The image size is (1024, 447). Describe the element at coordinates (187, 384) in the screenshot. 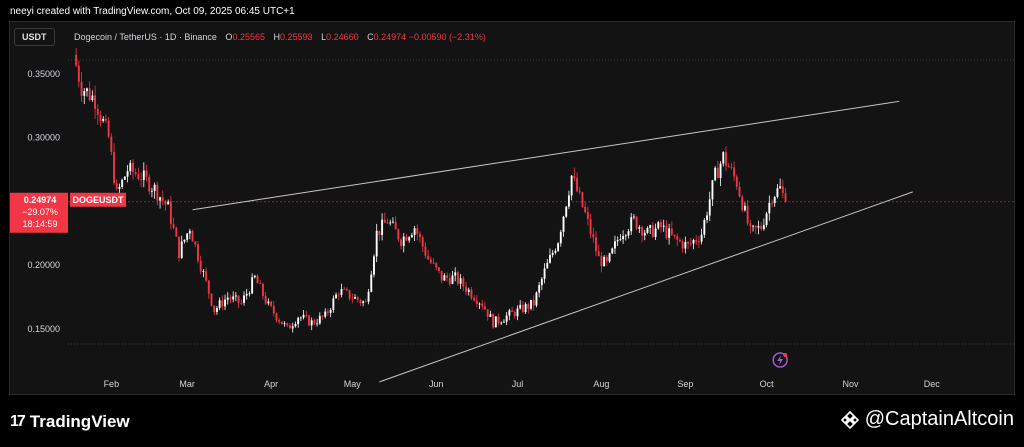

I see `x-tick-label: Mar` at that location.